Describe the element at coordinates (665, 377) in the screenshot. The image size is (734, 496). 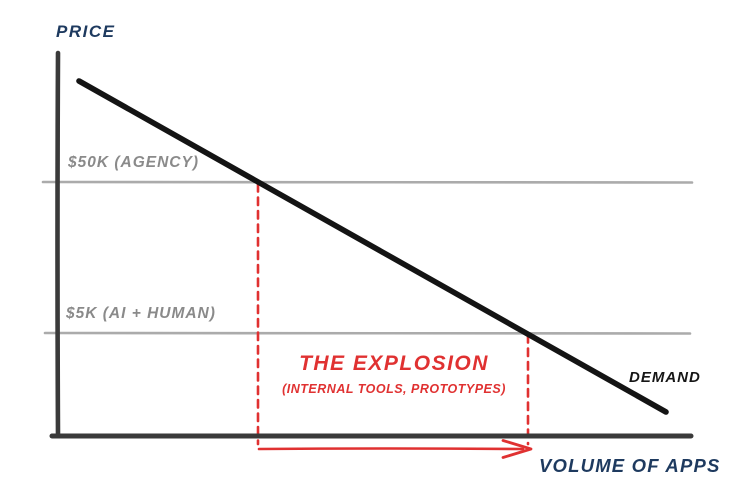
I see `demand-curve-label: DEMAND` at that location.